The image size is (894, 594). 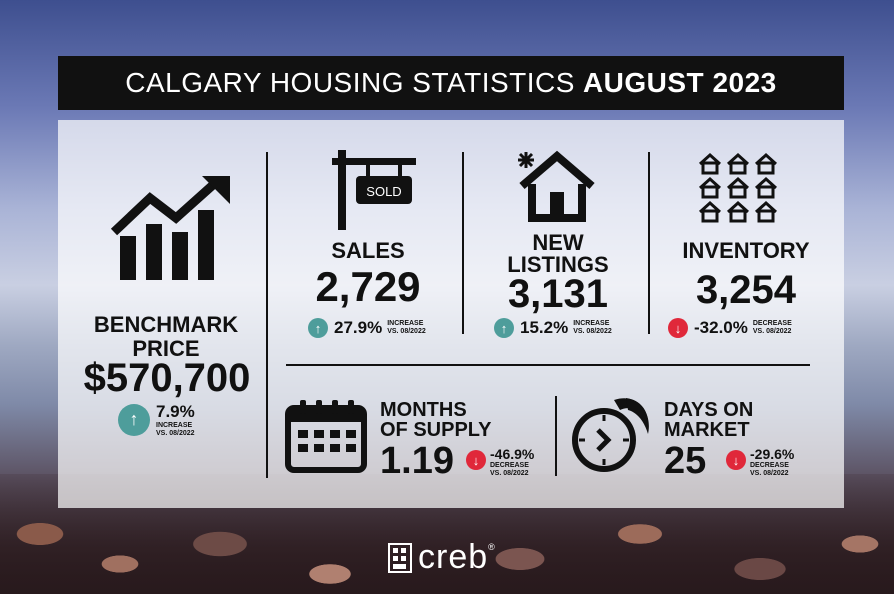 What do you see at coordinates (175, 411) in the screenshot?
I see `benchmark-change-pct: 7.9%` at bounding box center [175, 411].